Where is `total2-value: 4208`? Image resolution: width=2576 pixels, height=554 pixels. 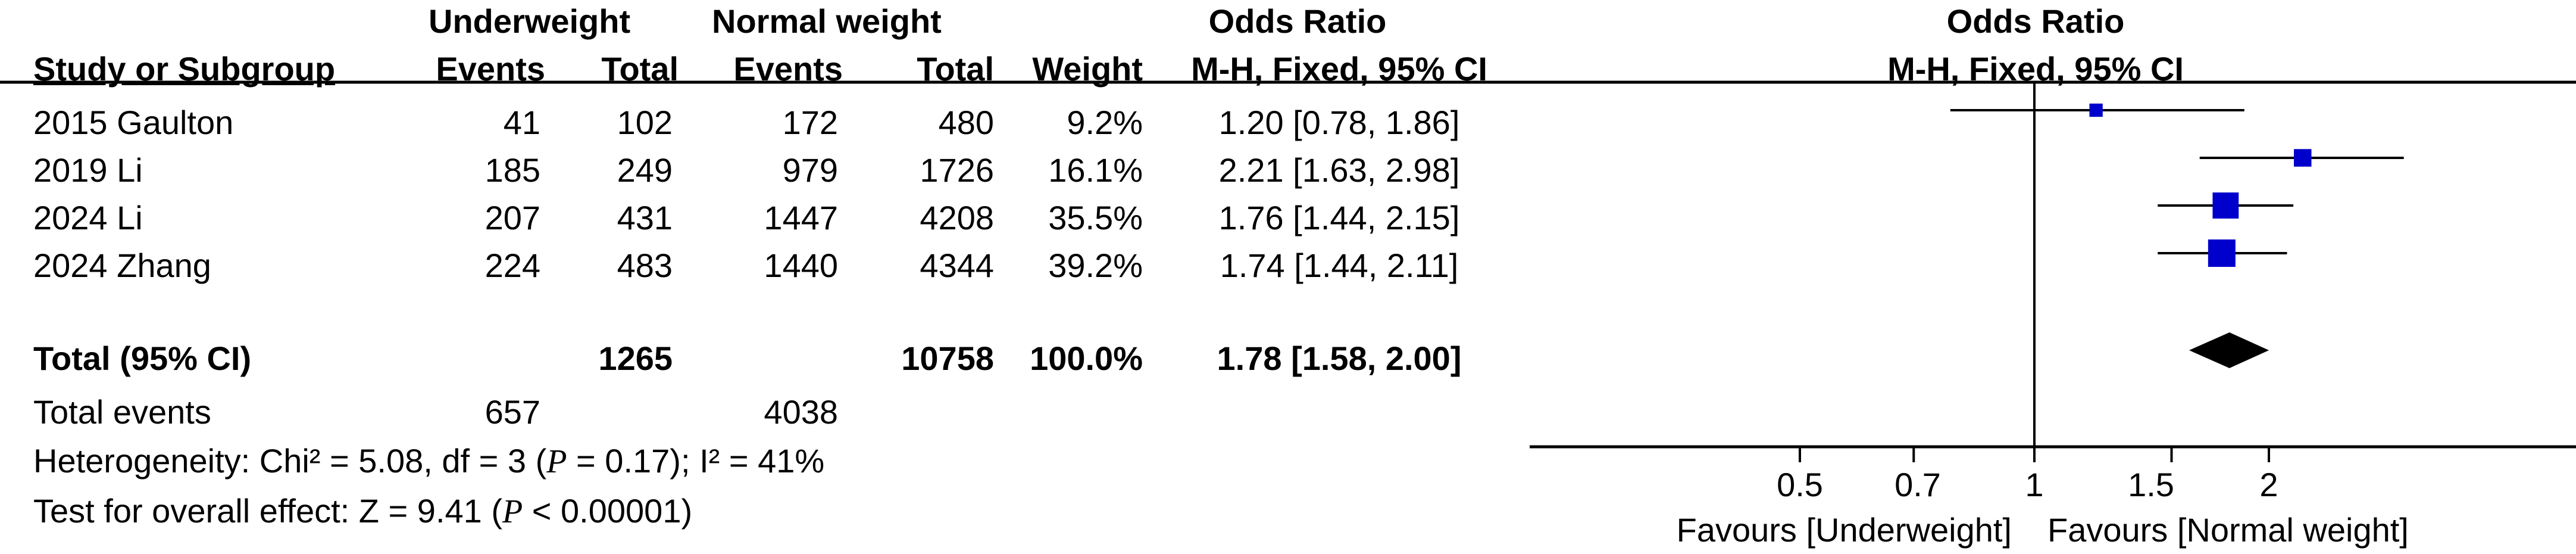
total2-value: 4208 is located at coordinates (957, 218).